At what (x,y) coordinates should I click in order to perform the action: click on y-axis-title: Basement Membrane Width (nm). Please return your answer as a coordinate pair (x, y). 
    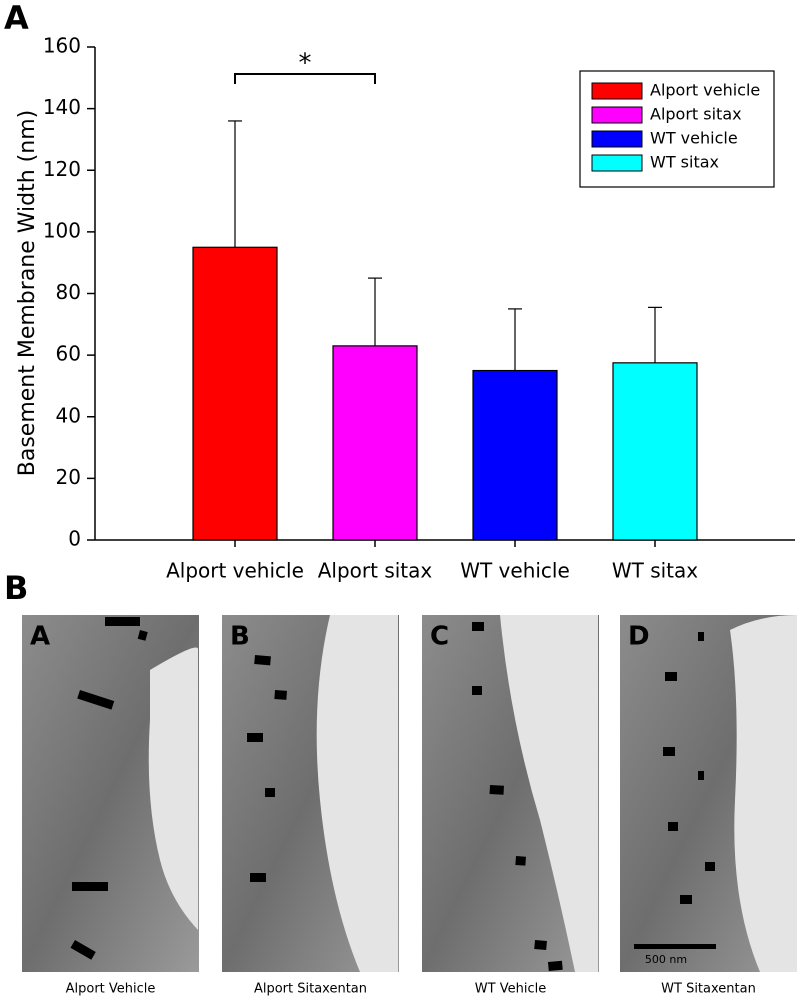
    Looking at the image, I should click on (27, 293).